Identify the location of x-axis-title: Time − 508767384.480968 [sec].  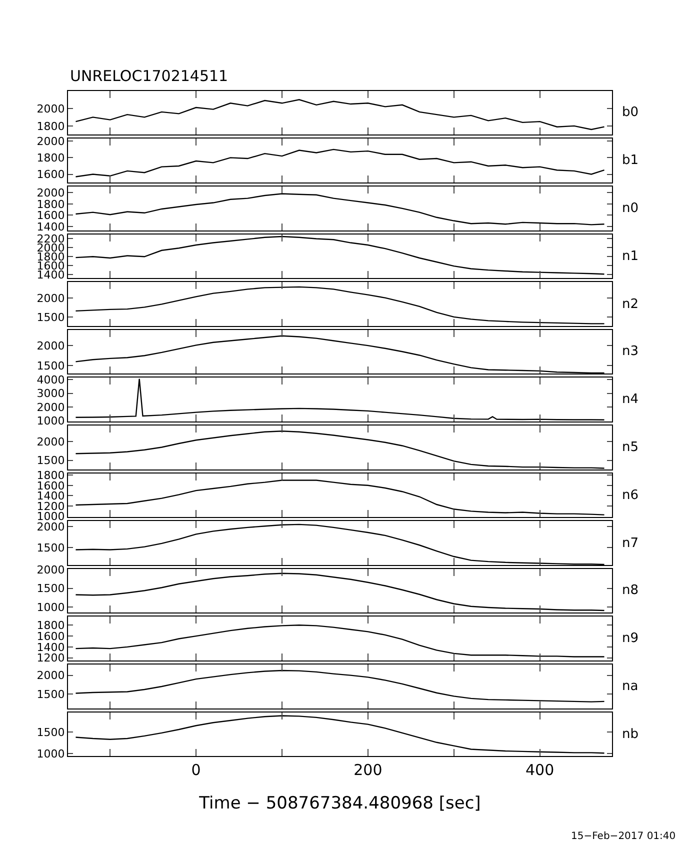
(339, 804).